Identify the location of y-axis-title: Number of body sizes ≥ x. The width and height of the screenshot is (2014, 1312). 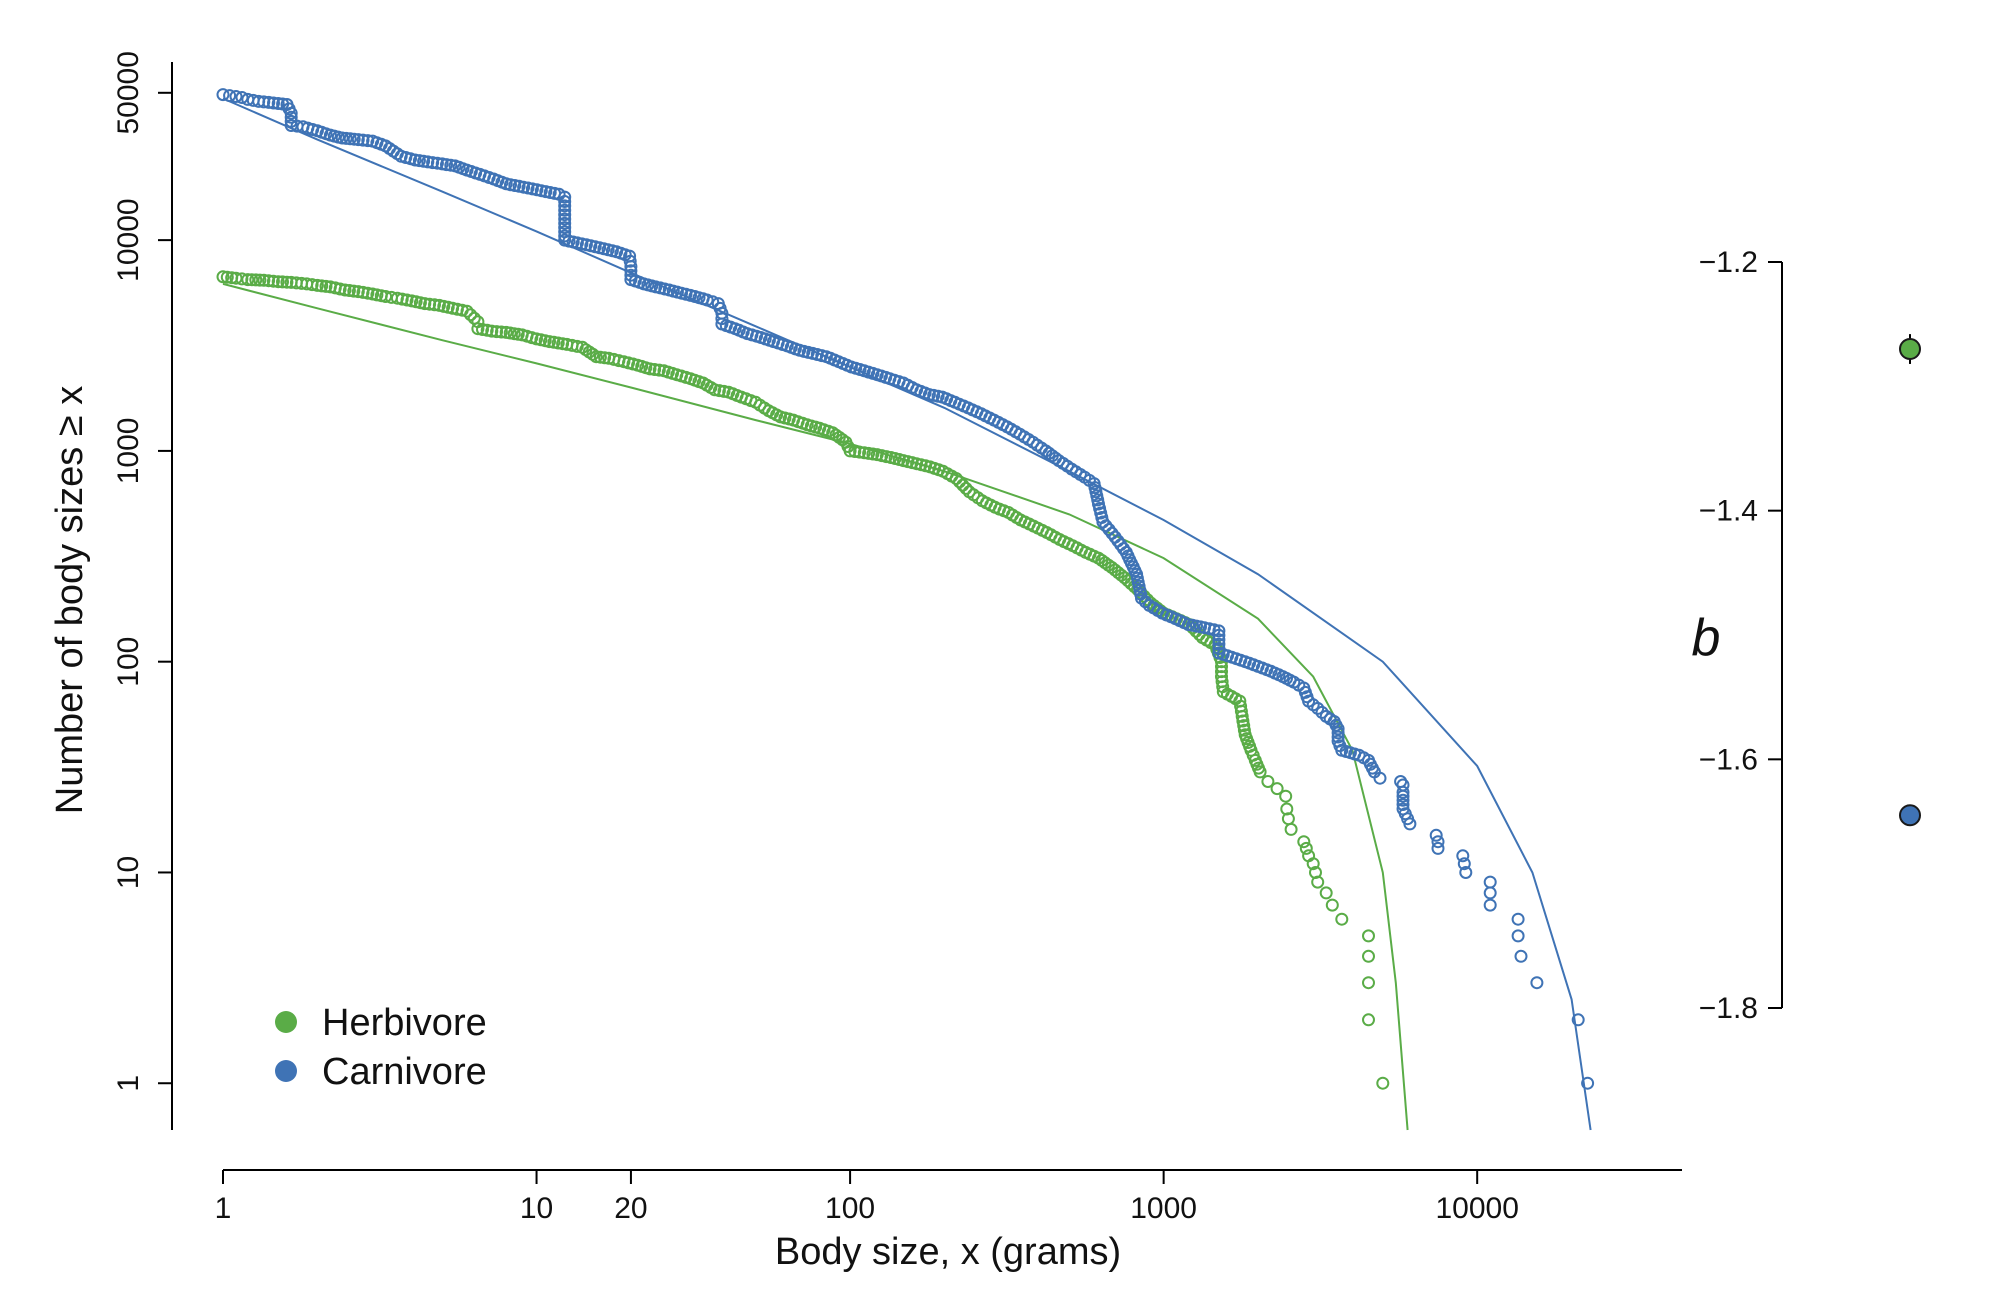
(70, 600).